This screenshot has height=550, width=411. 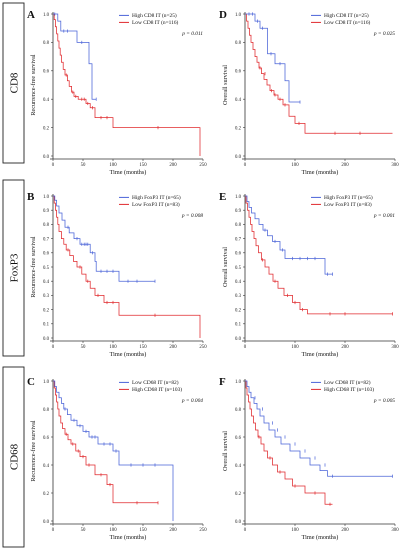 What do you see at coordinates (31, 197) in the screenshot?
I see `panel-label: B` at bounding box center [31, 197].